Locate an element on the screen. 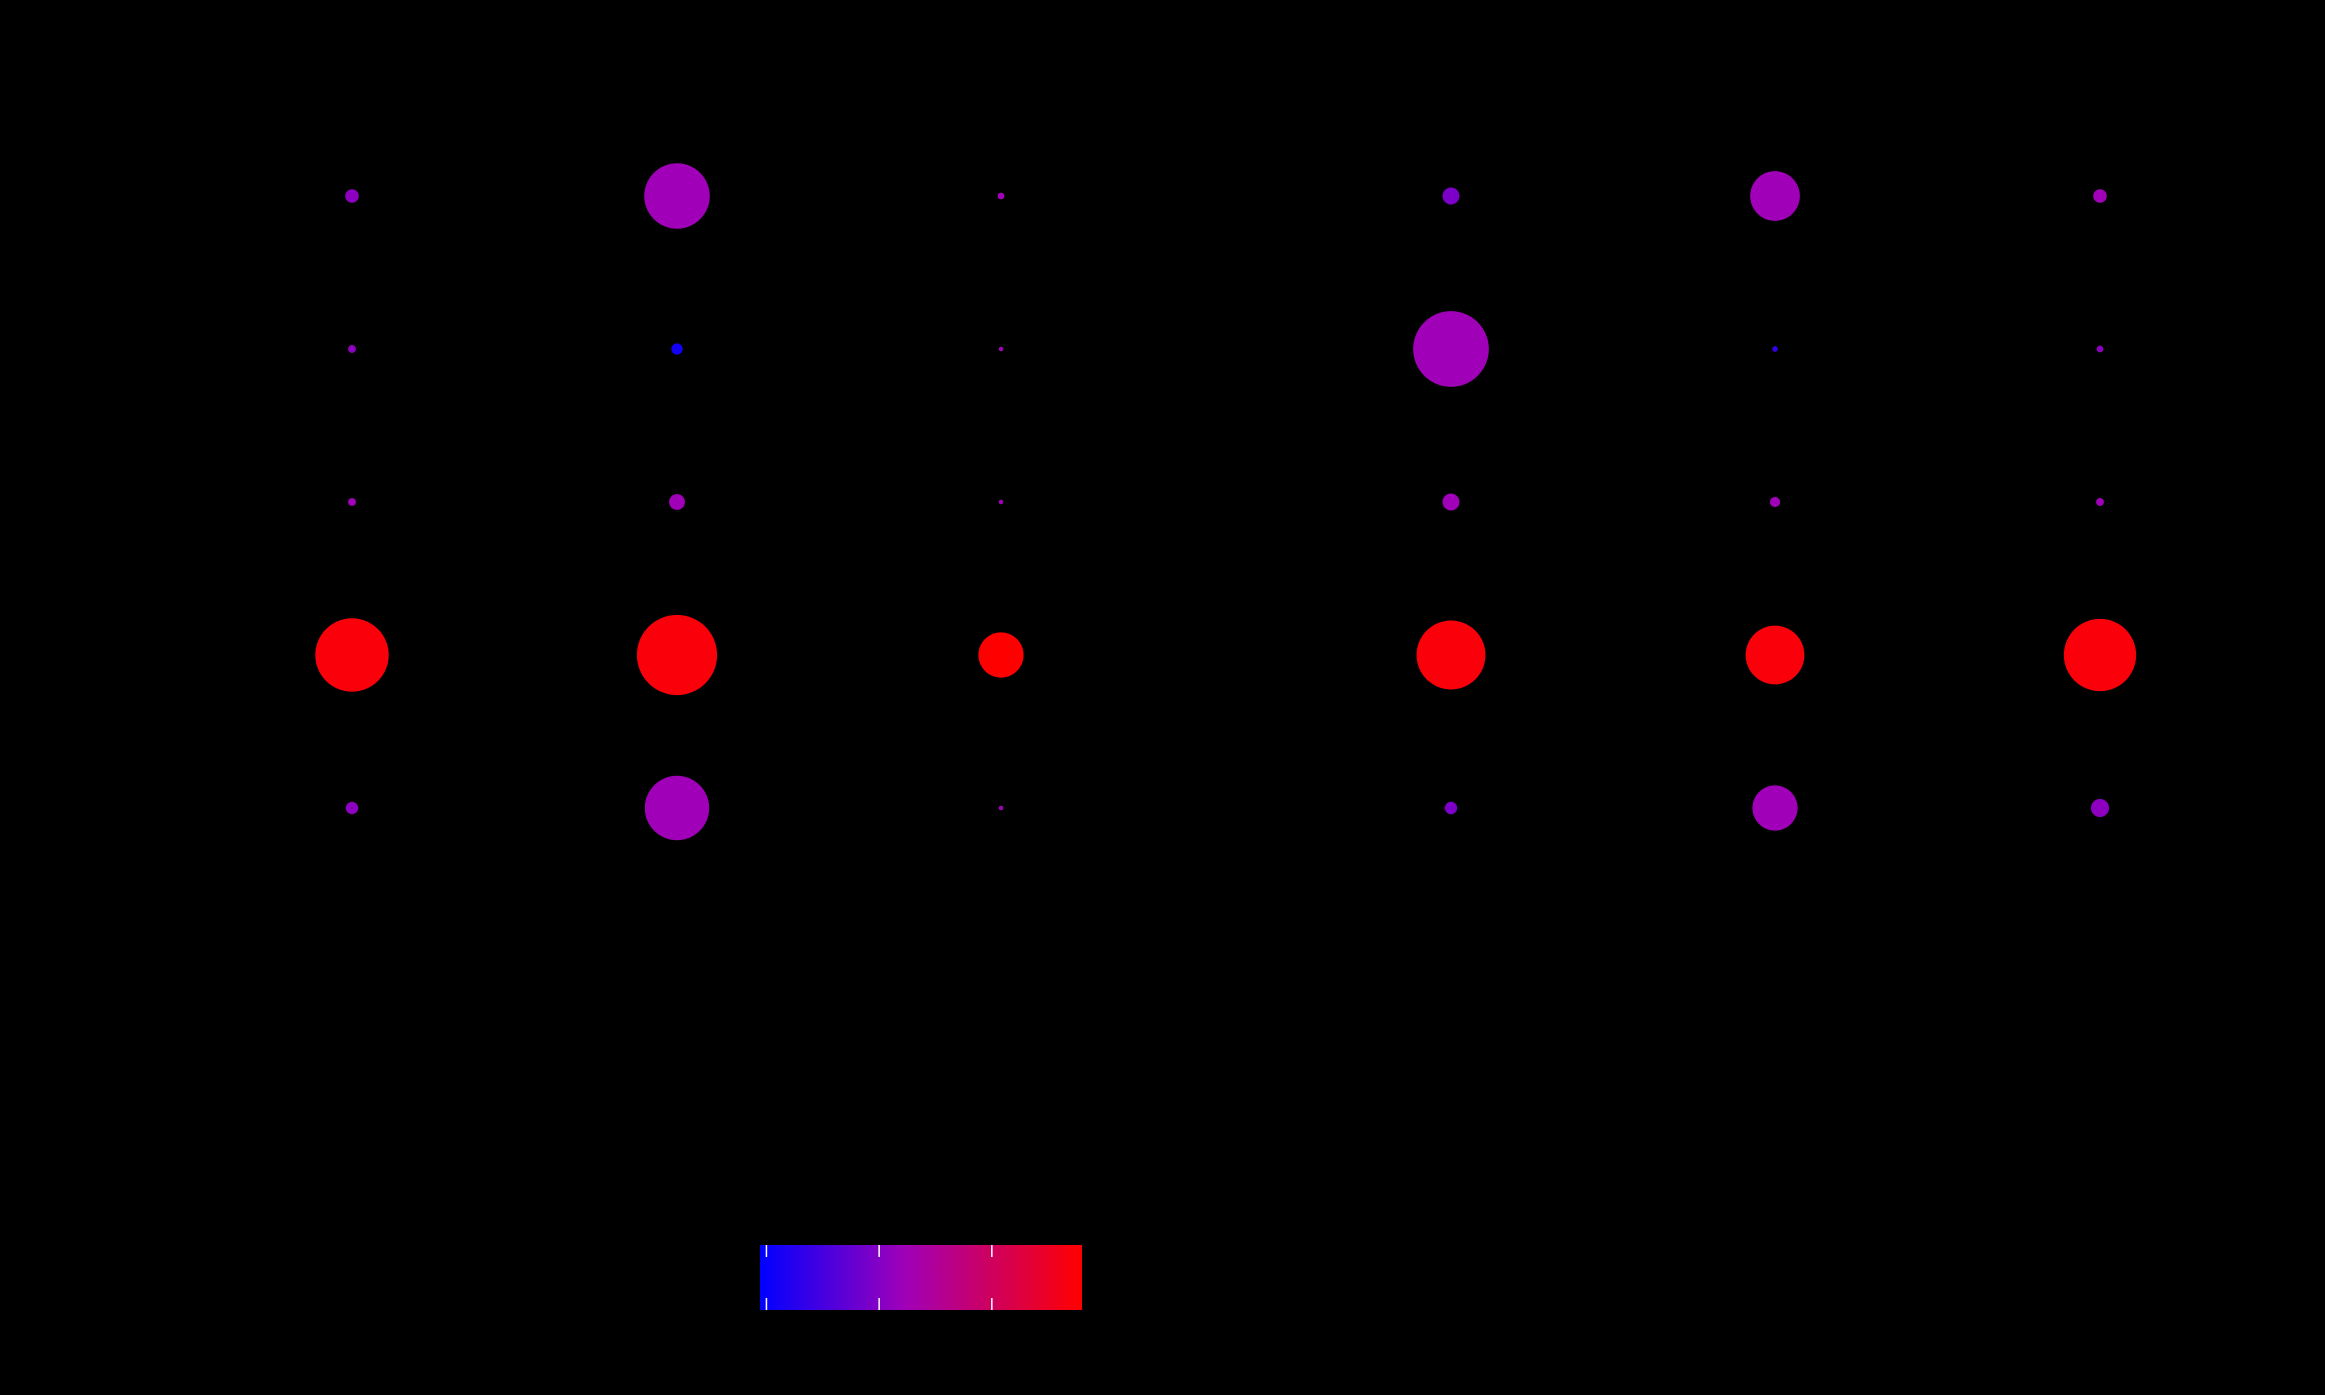 The height and width of the screenshot is (1395, 2325). colorbar is located at coordinates (921, 1277).